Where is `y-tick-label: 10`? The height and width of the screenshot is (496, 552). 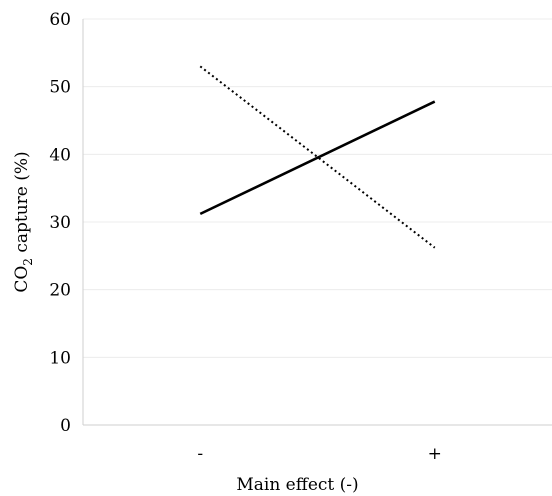
y-tick-label: 10 is located at coordinates (60, 358).